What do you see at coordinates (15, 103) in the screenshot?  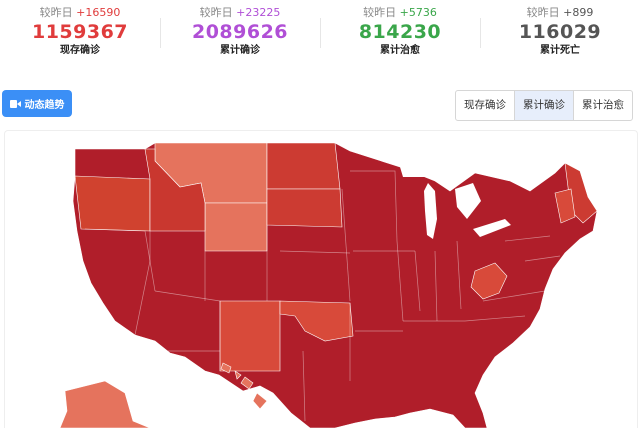 I see `video-camera-icon` at bounding box center [15, 103].